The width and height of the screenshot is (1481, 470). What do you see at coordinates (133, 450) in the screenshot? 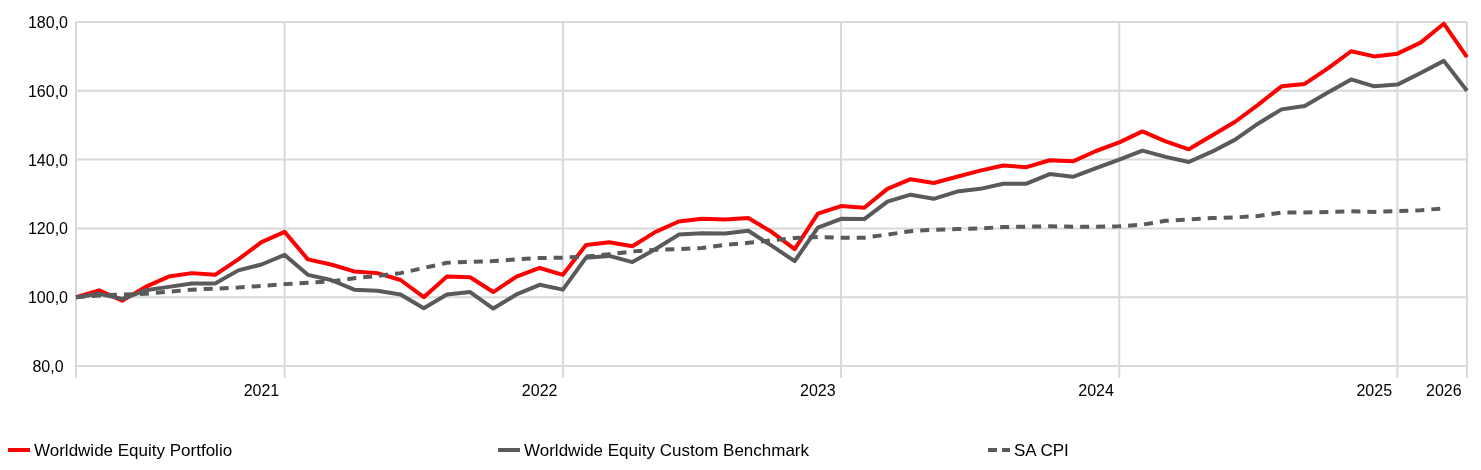
I see `legend-label: Worldwide Equity Portfolio` at bounding box center [133, 450].